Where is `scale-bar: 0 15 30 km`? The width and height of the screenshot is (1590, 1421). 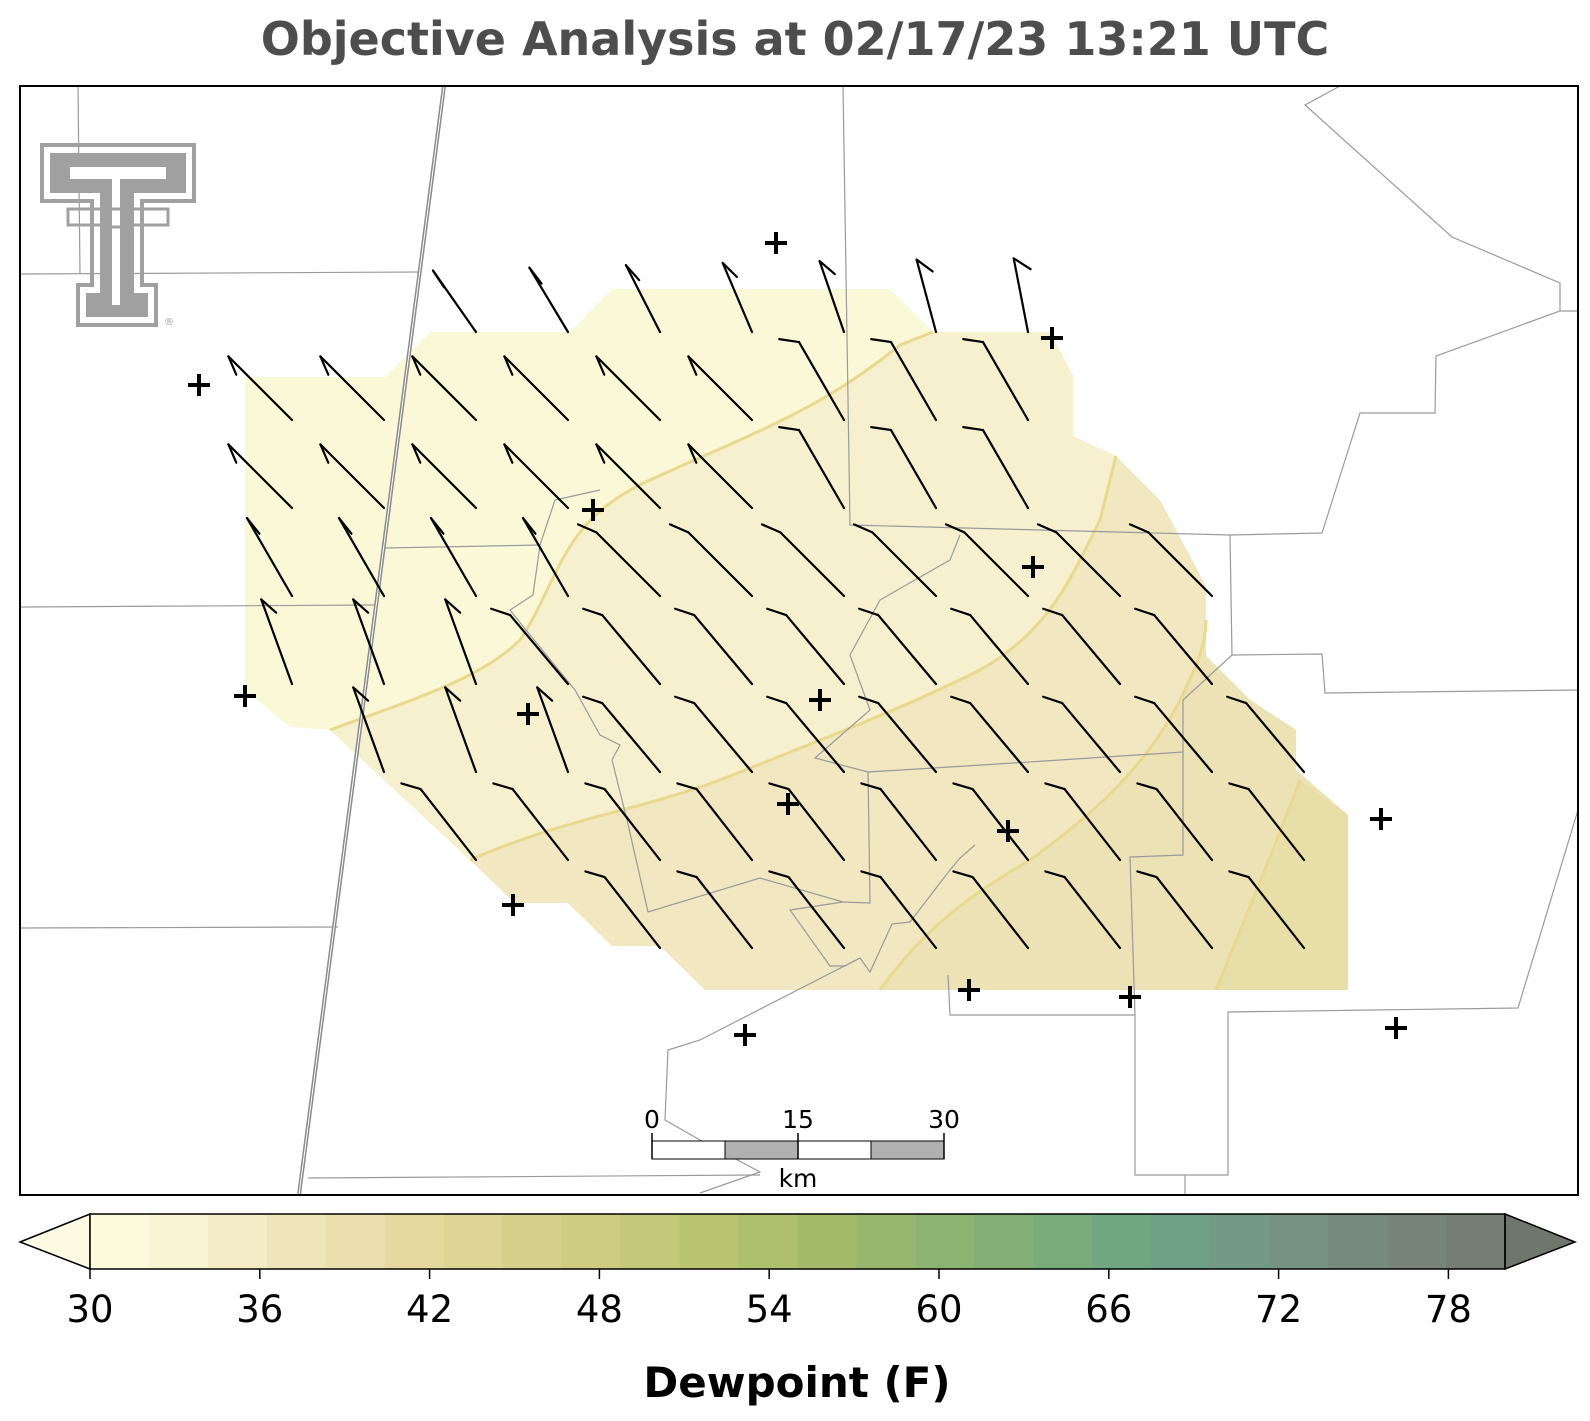
scale-bar: 0 15 30 km is located at coordinates (802, 1149).